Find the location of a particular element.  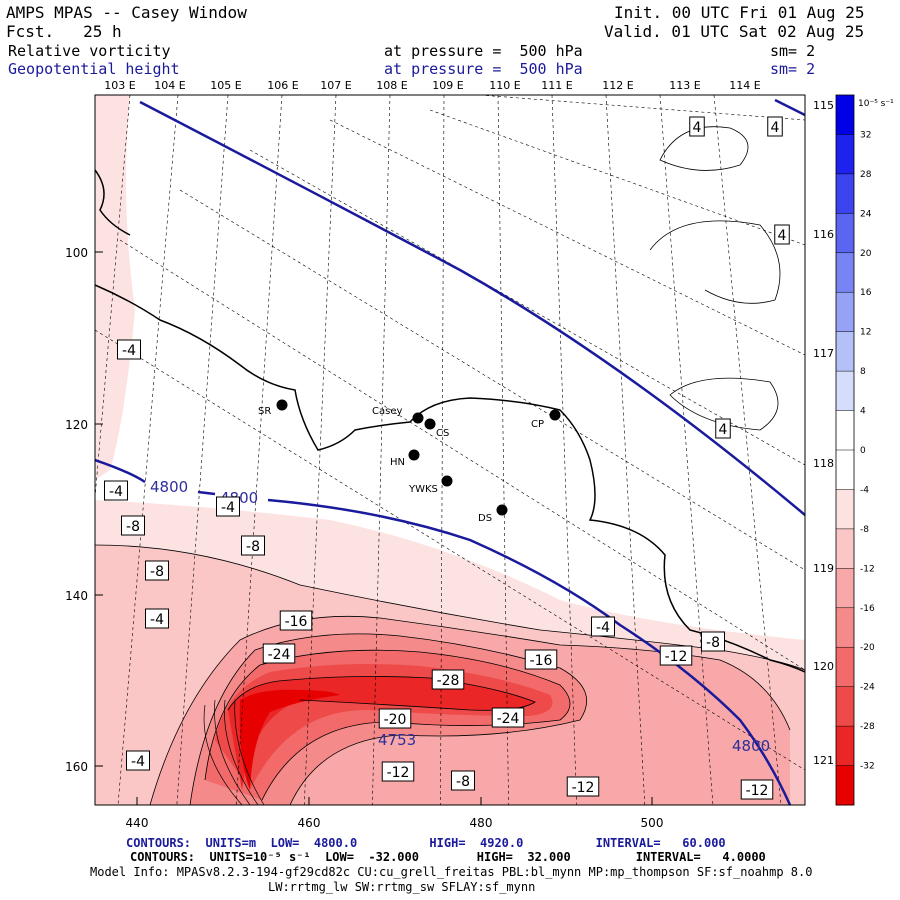

station-group: SR Casey CS CP HN YWKS DS is located at coordinates (409, 461).